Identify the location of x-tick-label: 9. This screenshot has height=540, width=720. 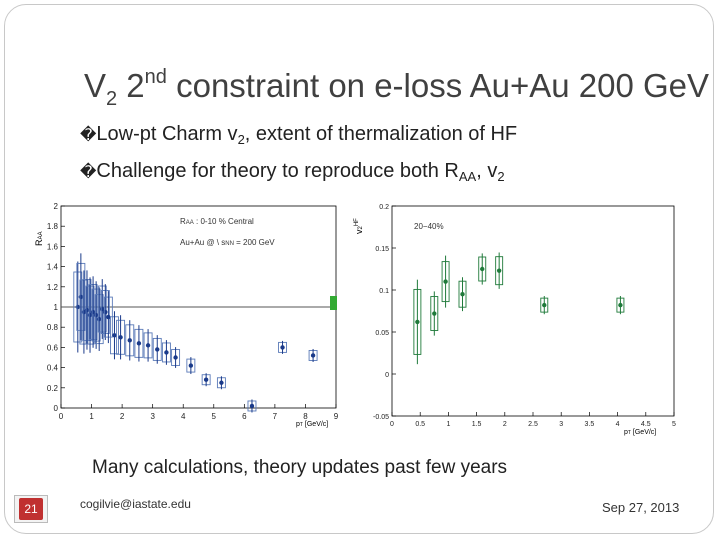
(336, 416).